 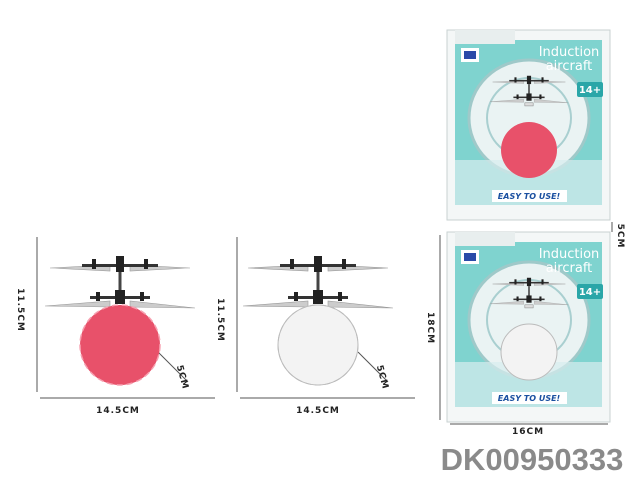 I want to click on package-depth-label: 5CM, so click(x=620, y=236).